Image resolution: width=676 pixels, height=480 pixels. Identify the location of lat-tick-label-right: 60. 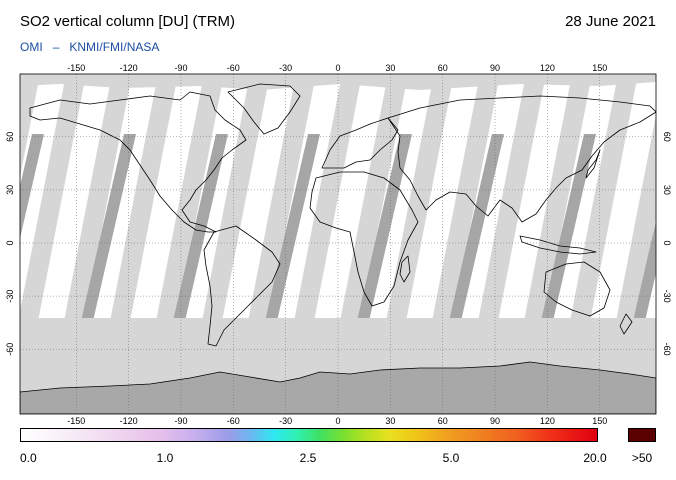
(667, 137).